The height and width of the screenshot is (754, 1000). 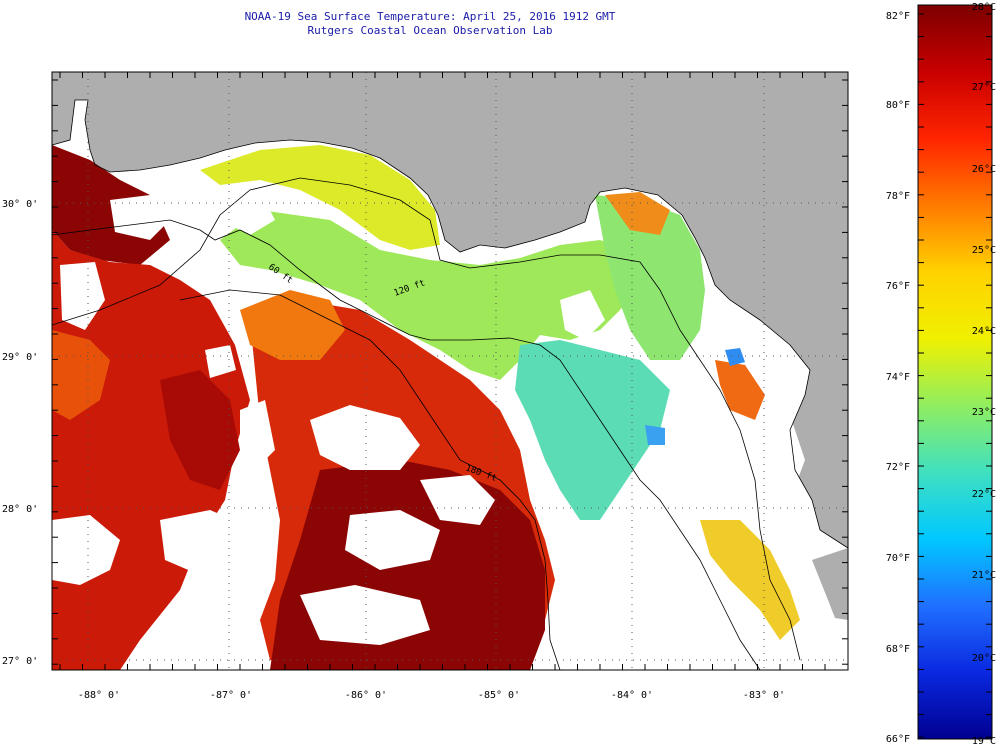 I want to click on lat-axis-labels: 30° 0' 29° 0' 28° 0' 27° 0', so click(x=20, y=433).